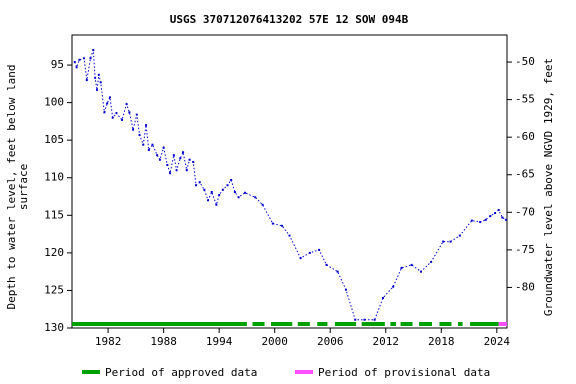 The image size is (576, 384). I want to click on x-tick-label: 2000, so click(274, 341).